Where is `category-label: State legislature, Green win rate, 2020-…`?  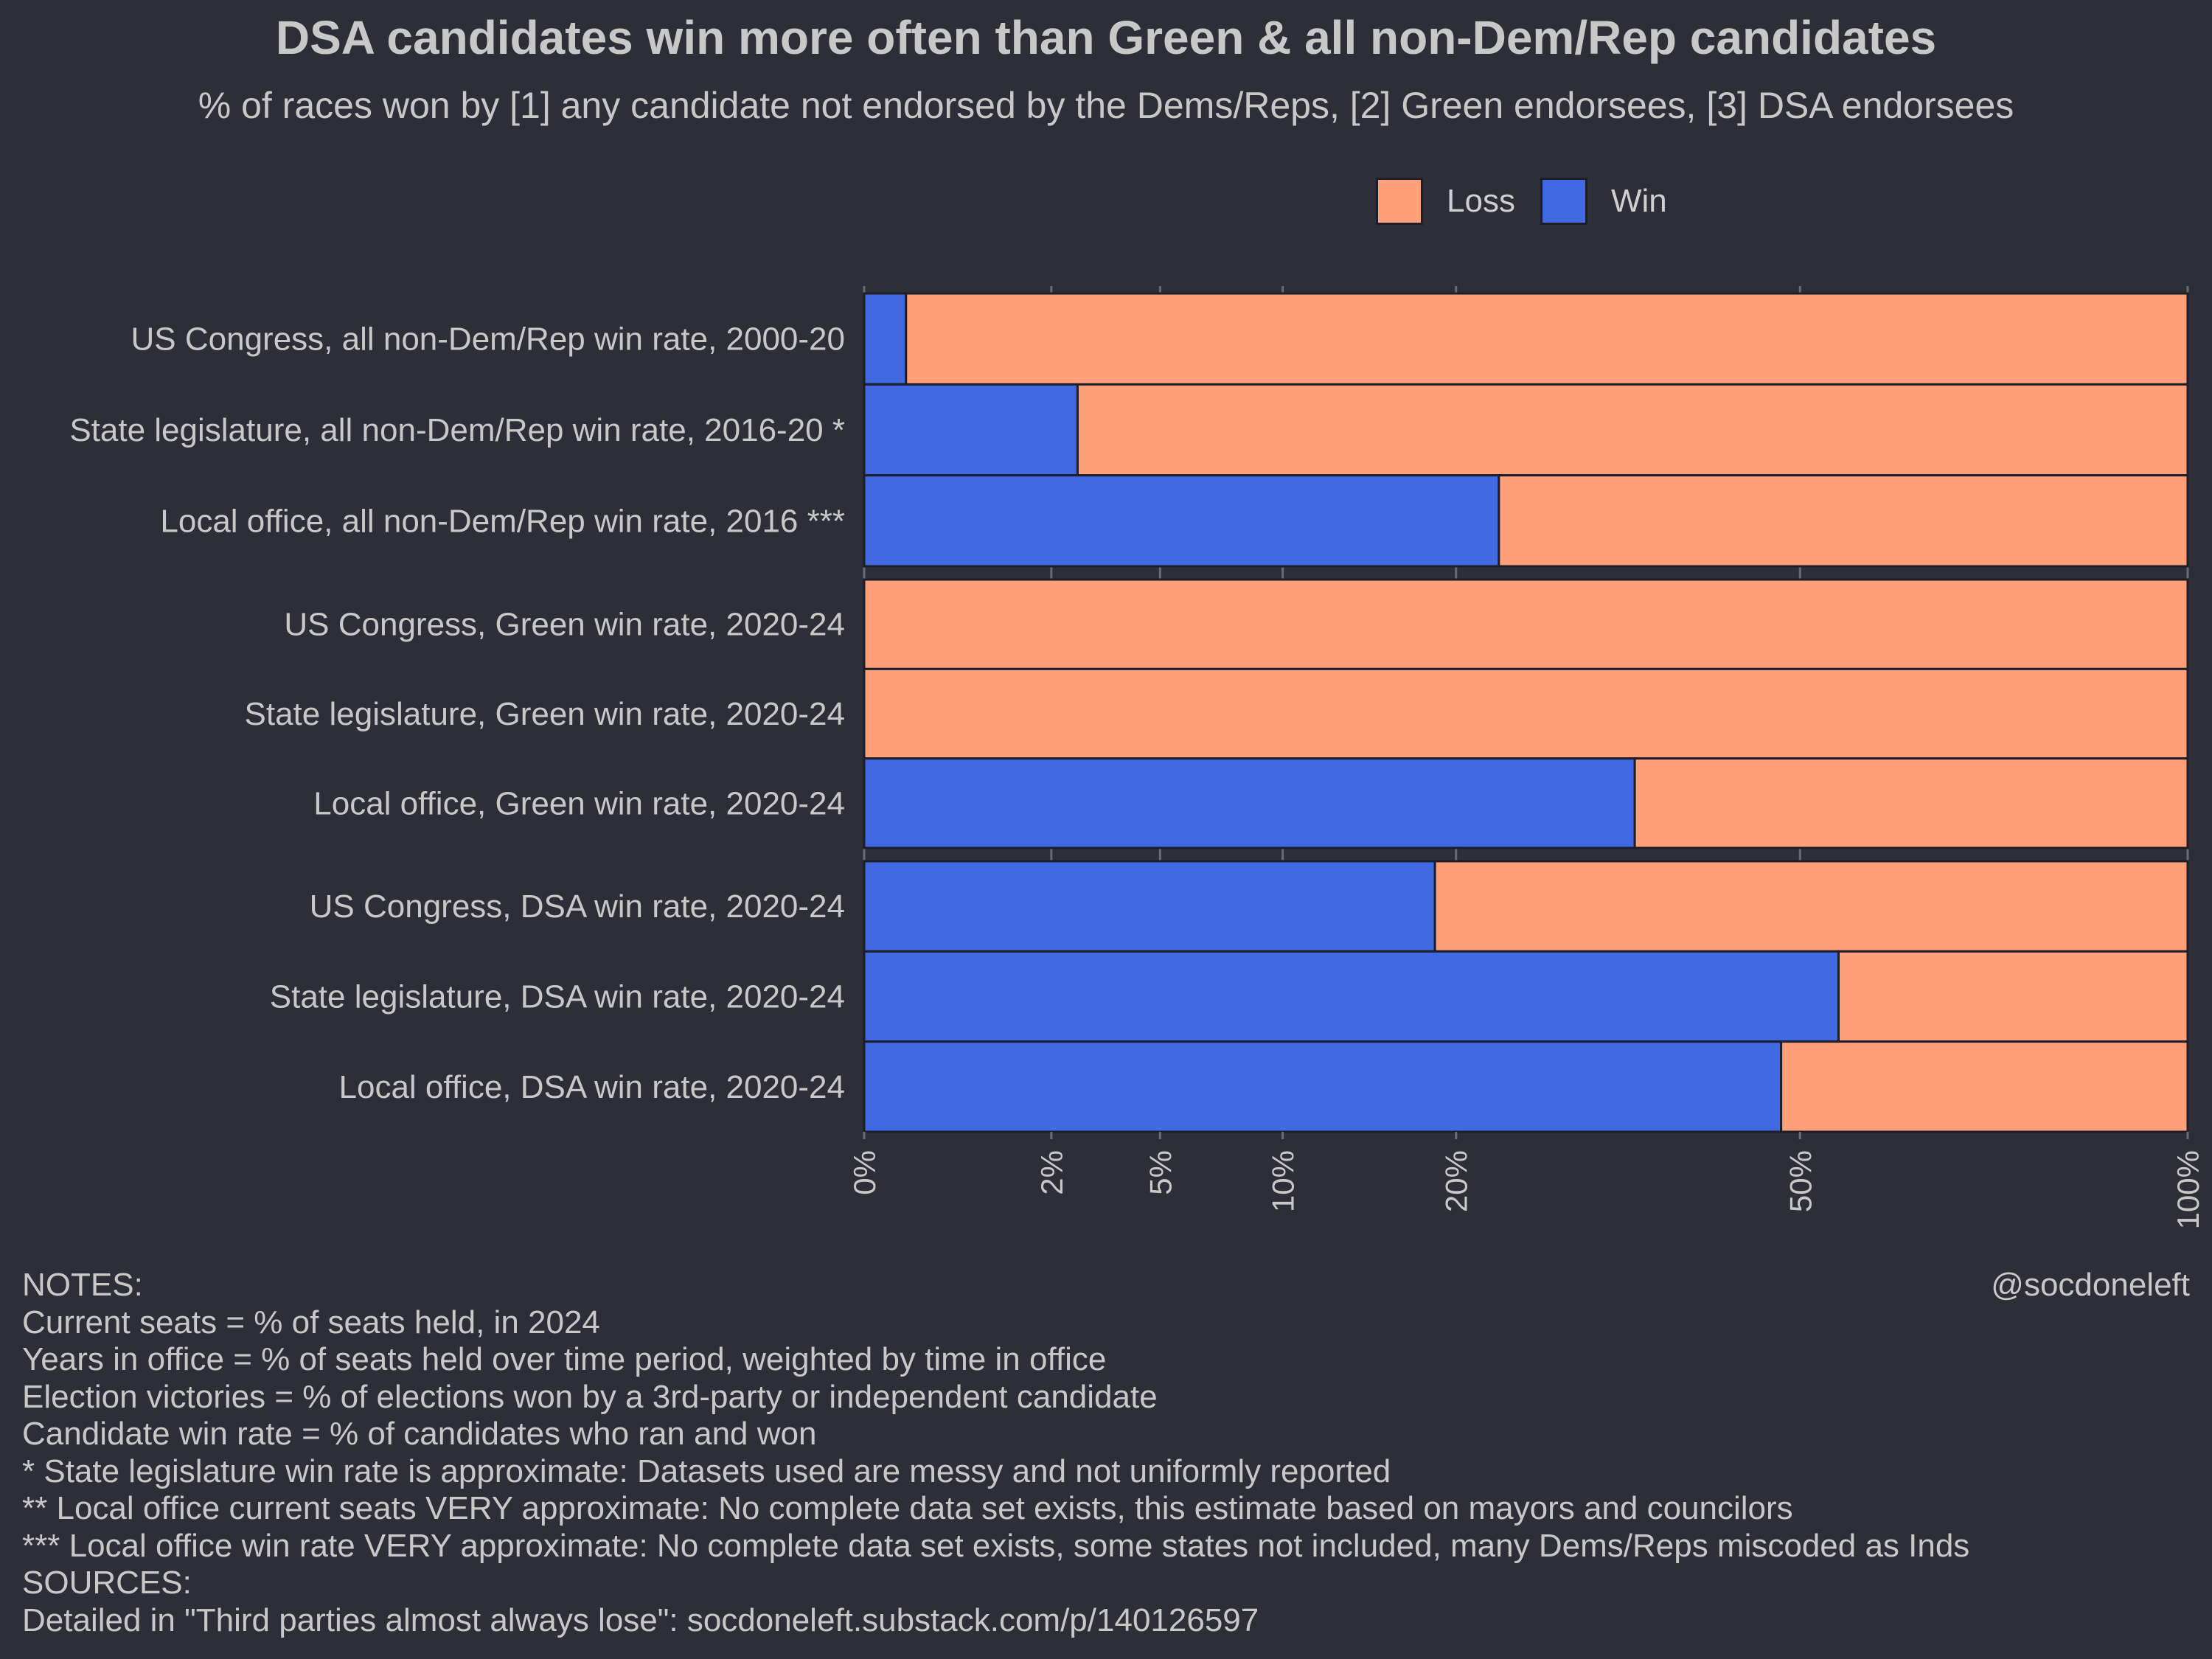 category-label: State legislature, Green win rate, 2020-… is located at coordinates (545, 714).